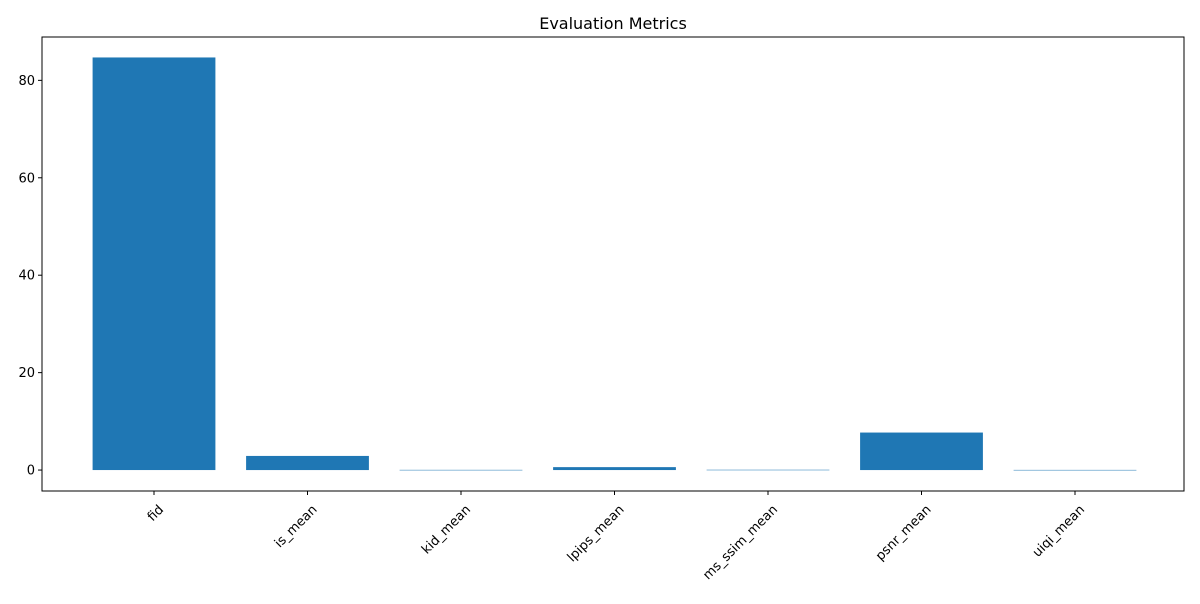 The height and width of the screenshot is (604, 1200). I want to click on bar-psnr-mean, so click(921, 451).